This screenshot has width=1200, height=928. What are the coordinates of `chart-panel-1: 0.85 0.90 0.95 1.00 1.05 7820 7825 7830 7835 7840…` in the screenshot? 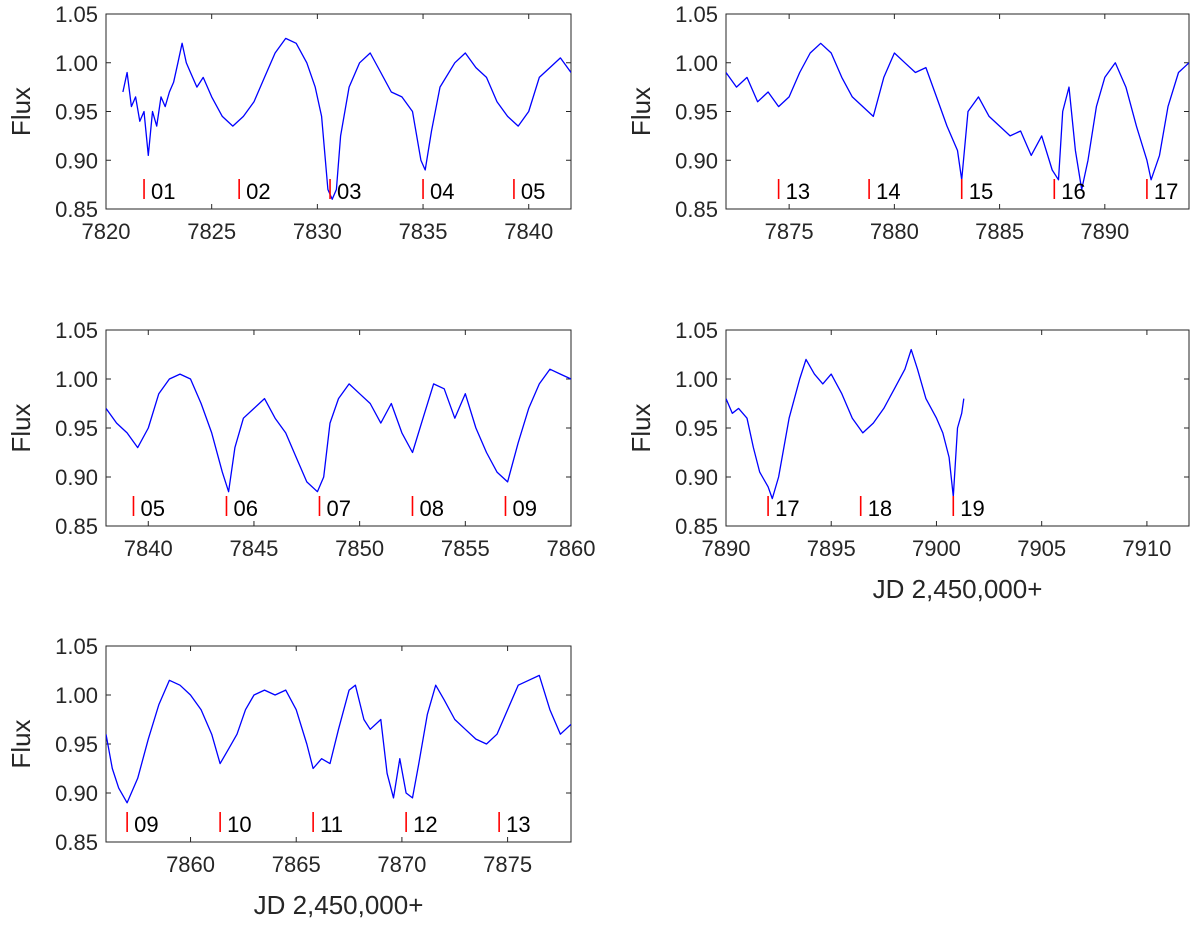 It's located at (289, 123).